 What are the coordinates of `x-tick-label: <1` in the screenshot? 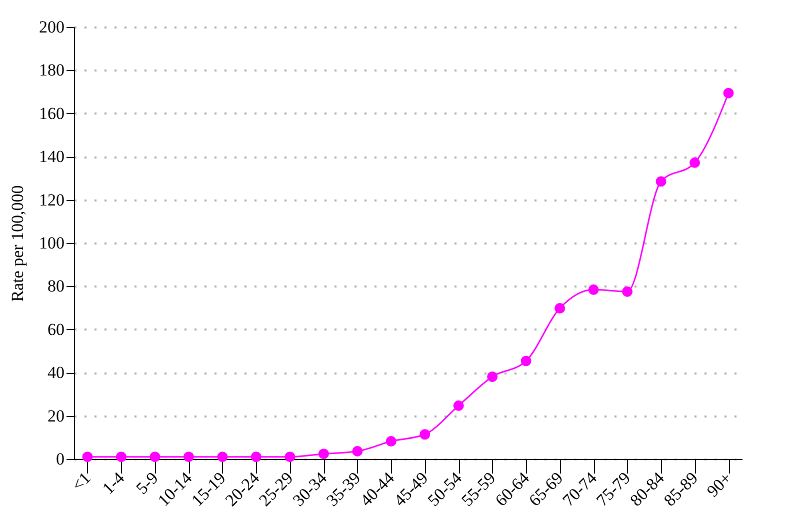 It's located at (81, 481).